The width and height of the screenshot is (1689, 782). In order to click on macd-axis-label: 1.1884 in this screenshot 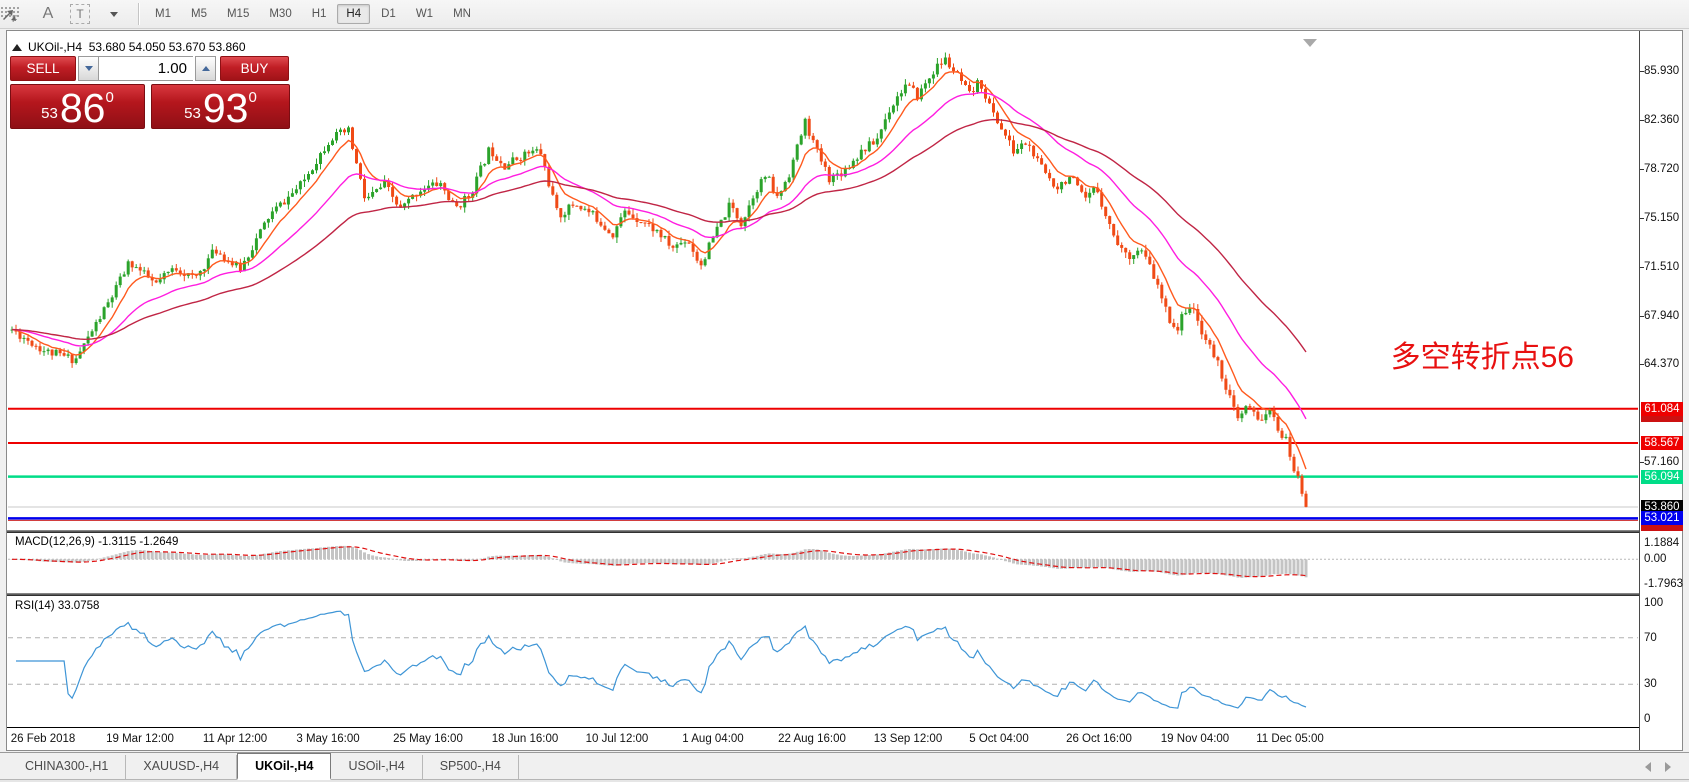, I will do `click(1662, 542)`.